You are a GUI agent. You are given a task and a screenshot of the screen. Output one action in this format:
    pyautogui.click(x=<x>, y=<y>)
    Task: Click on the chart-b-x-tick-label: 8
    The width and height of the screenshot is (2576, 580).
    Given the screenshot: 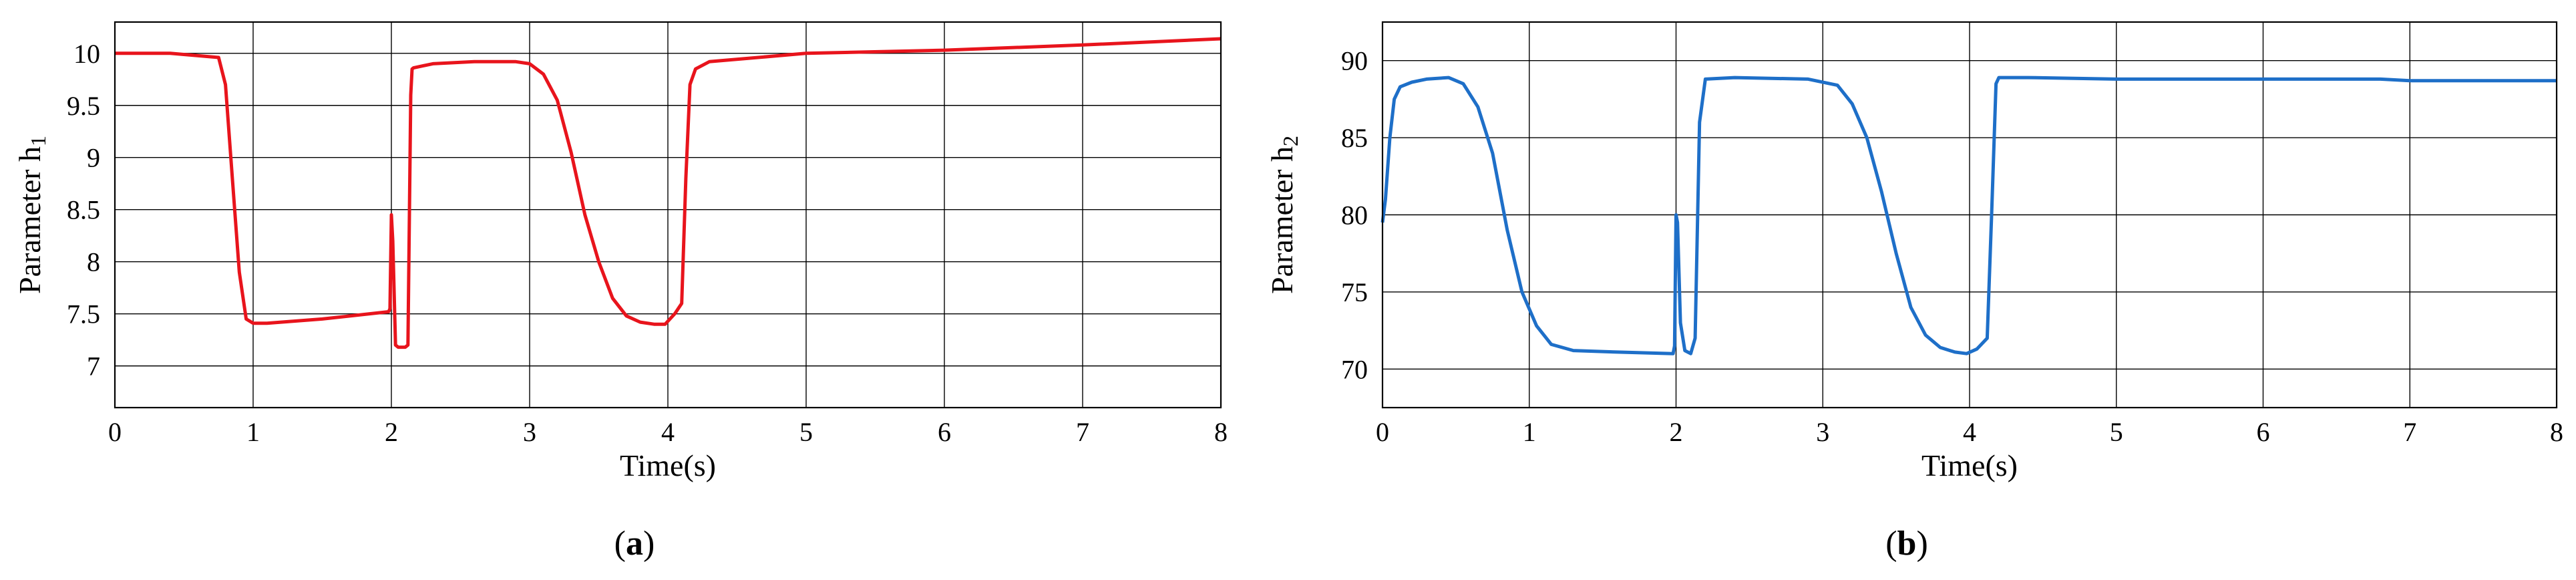 What is the action you would take?
    pyautogui.click(x=2556, y=432)
    